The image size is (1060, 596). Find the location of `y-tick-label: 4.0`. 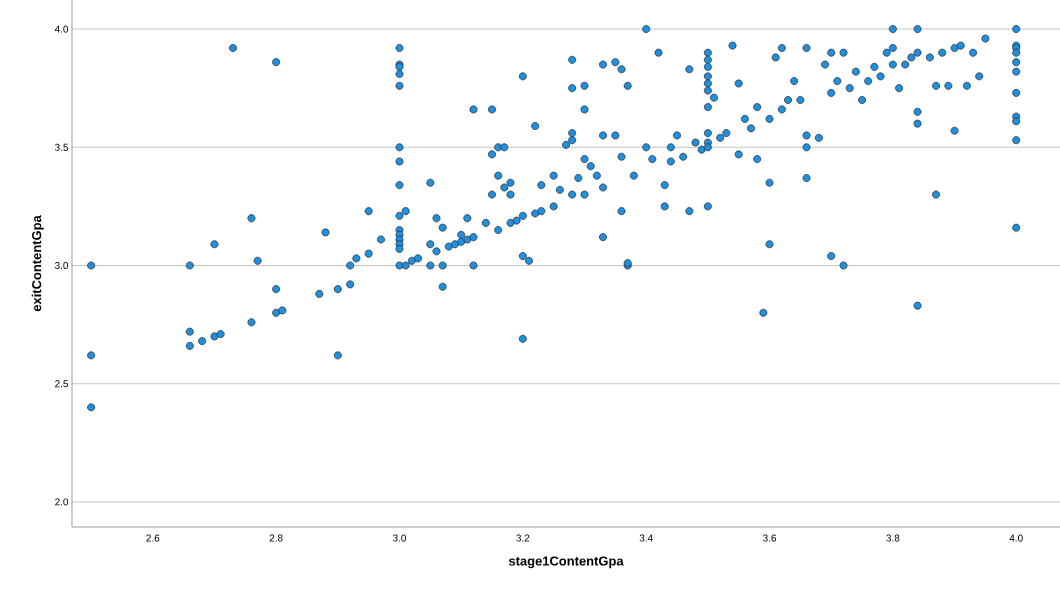

y-tick-label: 4.0 is located at coordinates (61, 29).